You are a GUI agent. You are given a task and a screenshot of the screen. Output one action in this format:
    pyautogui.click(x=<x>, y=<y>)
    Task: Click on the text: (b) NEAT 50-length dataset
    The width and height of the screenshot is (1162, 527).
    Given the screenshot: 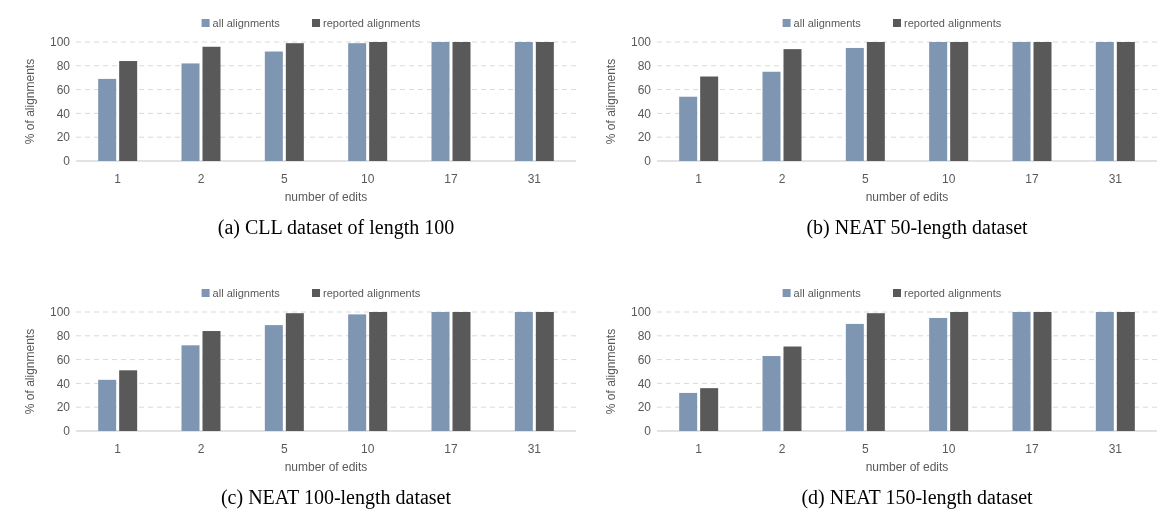 What is the action you would take?
    pyautogui.click(x=917, y=227)
    